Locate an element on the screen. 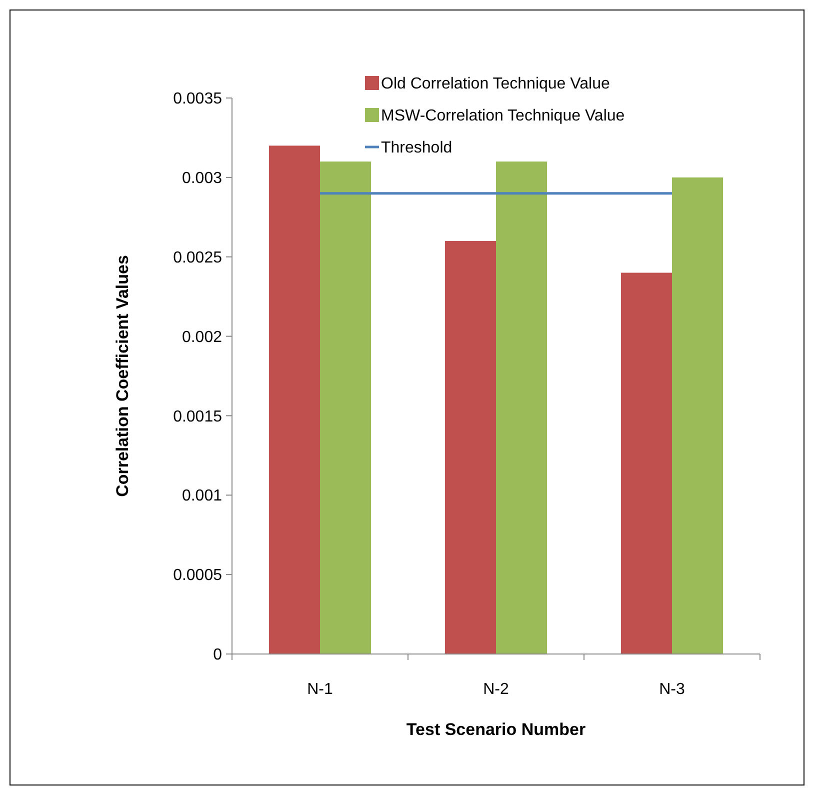  x-axis-title: Test Scenario Number is located at coordinates (496, 729).